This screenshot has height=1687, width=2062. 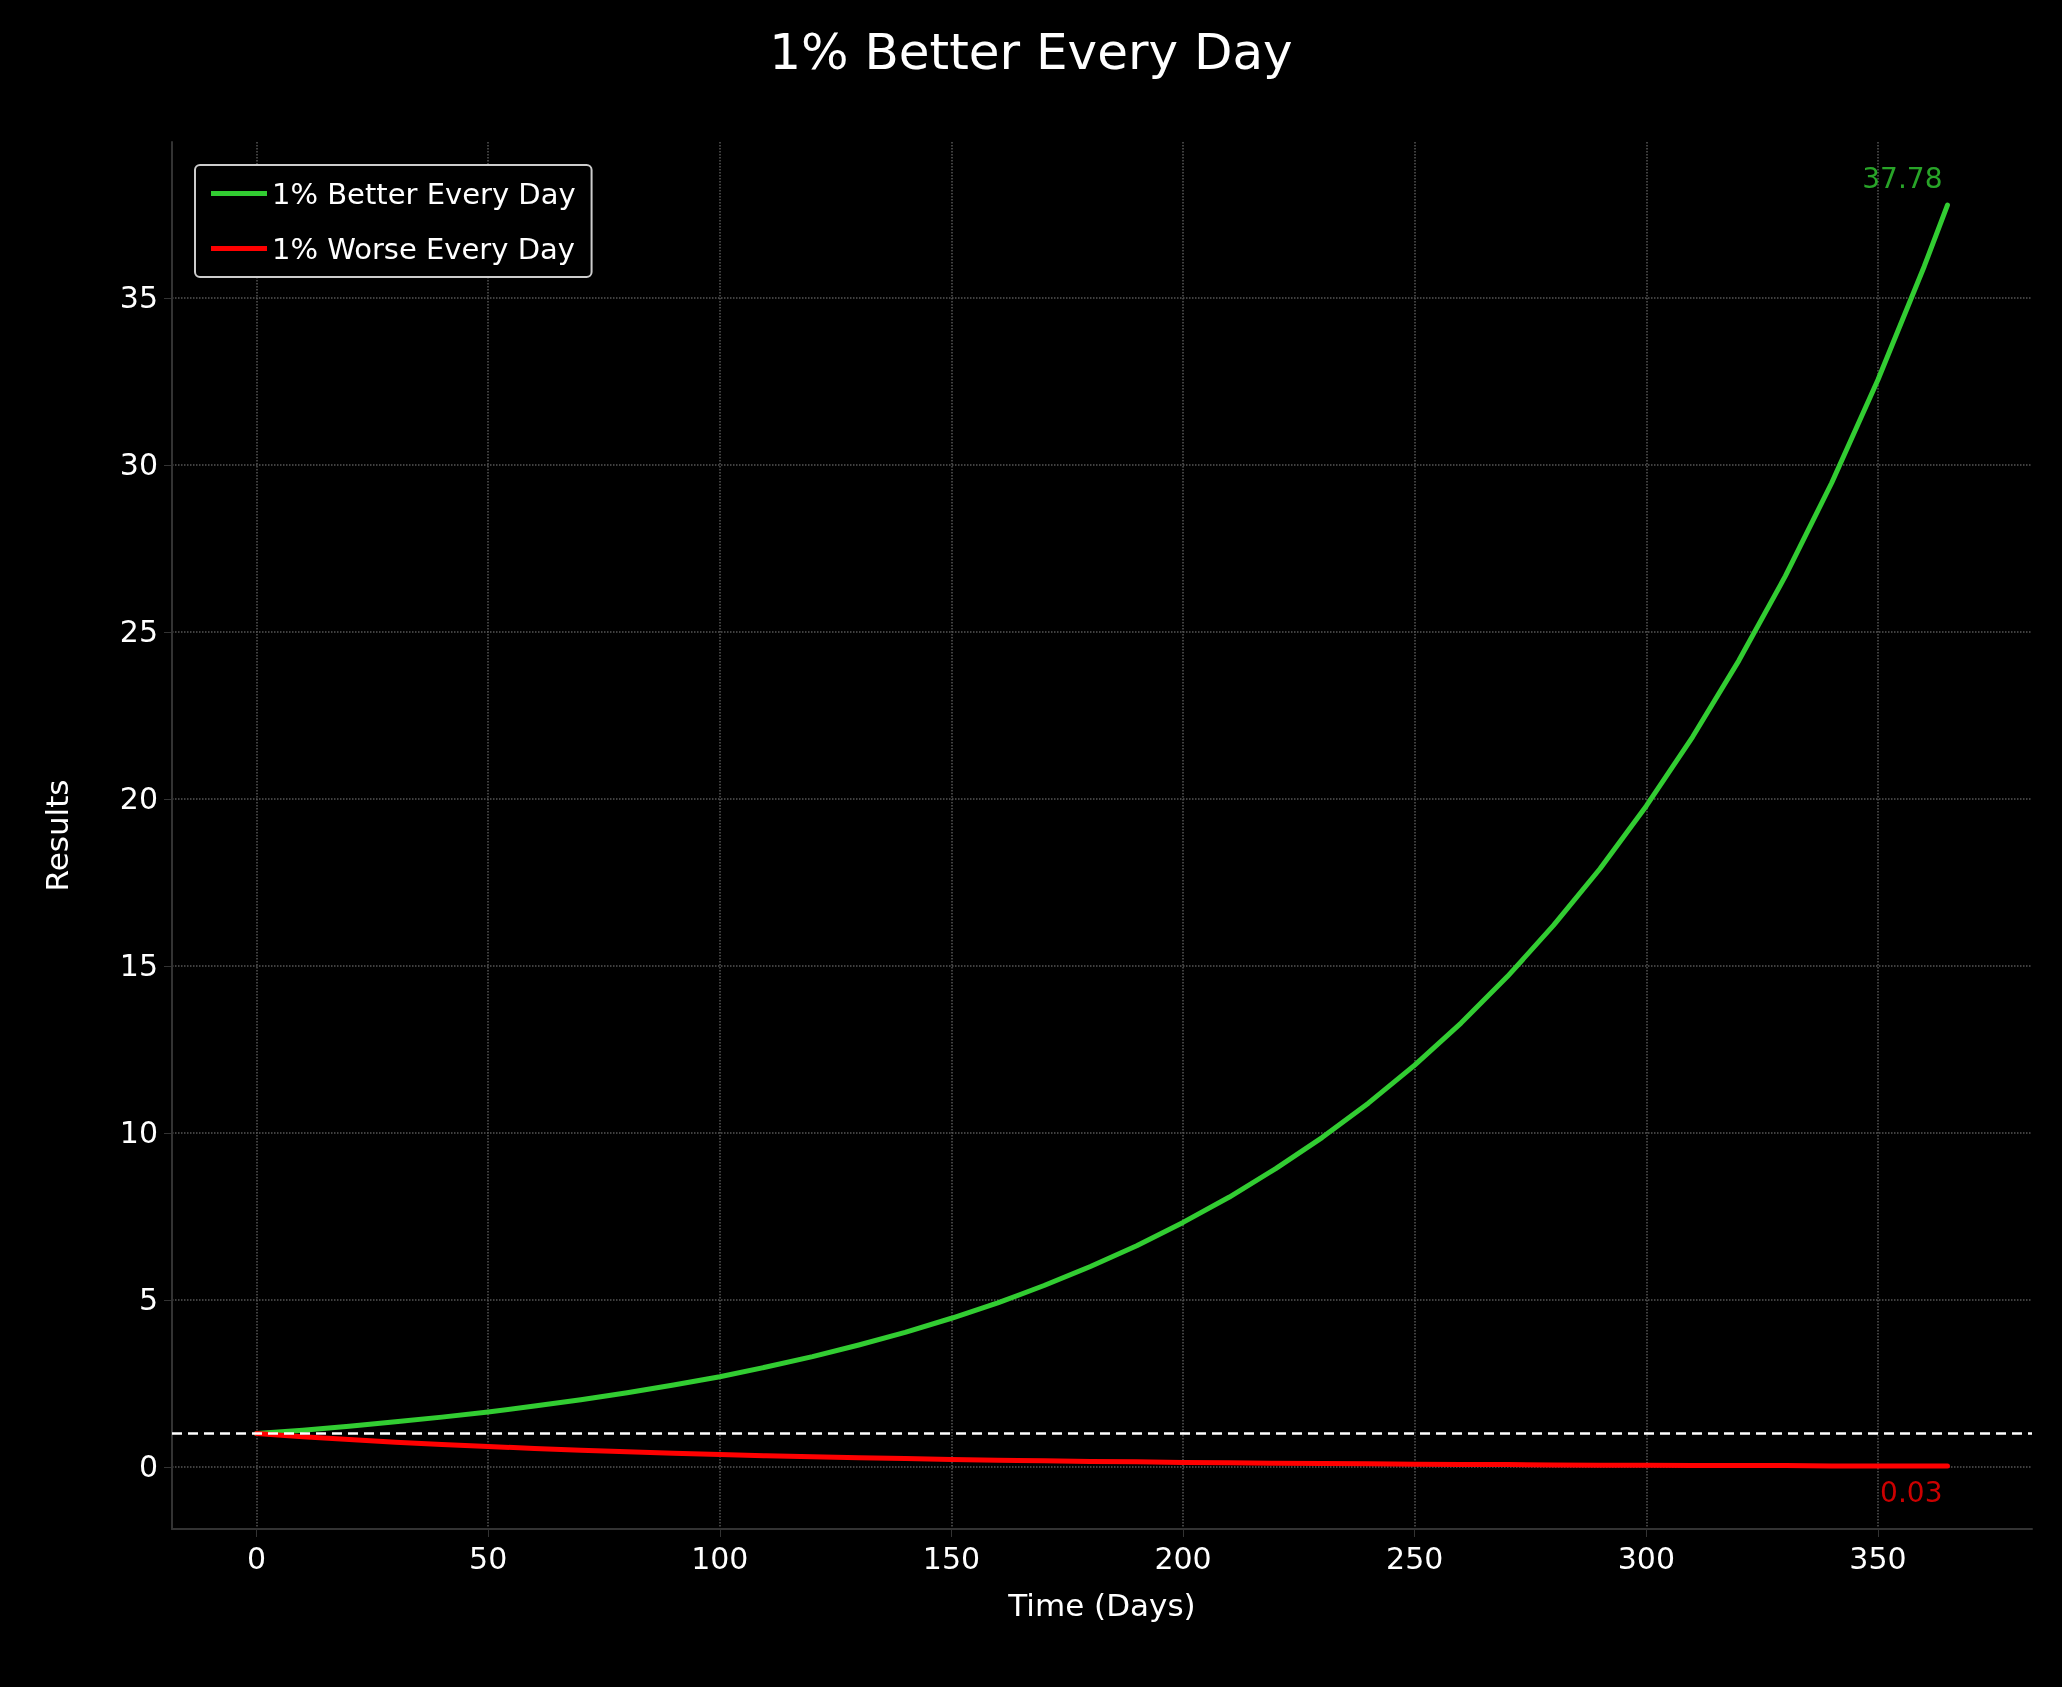 What do you see at coordinates (1415, 1558) in the screenshot?
I see `x-tick-label: 250` at bounding box center [1415, 1558].